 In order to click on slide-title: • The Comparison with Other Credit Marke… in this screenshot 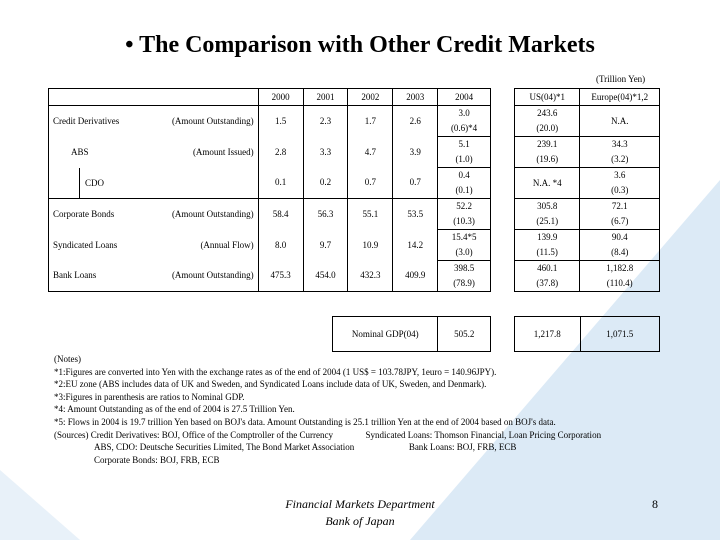, I will do `click(360, 45)`.